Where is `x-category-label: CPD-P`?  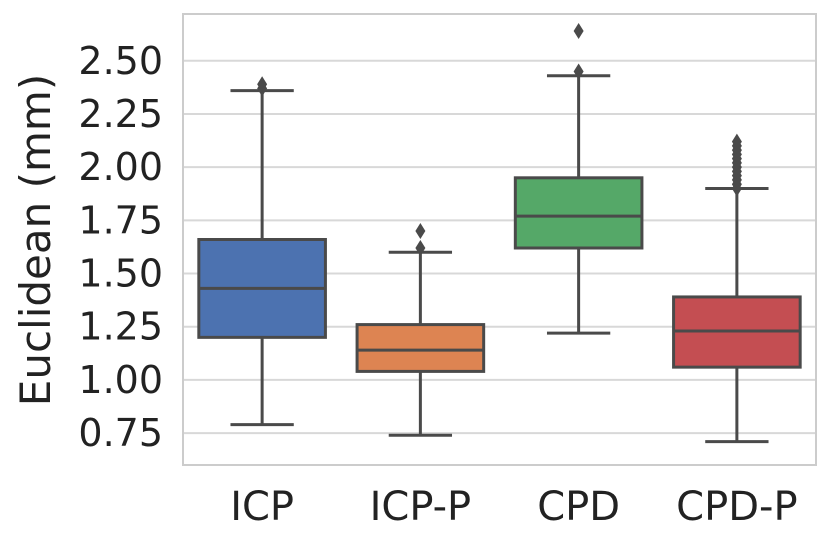 x-category-label: CPD-P is located at coordinates (736, 507).